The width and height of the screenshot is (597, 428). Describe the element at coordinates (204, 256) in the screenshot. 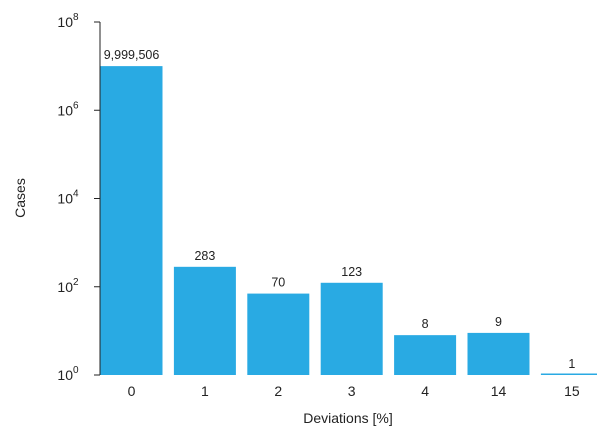

I see `data-label-1: 283` at that location.